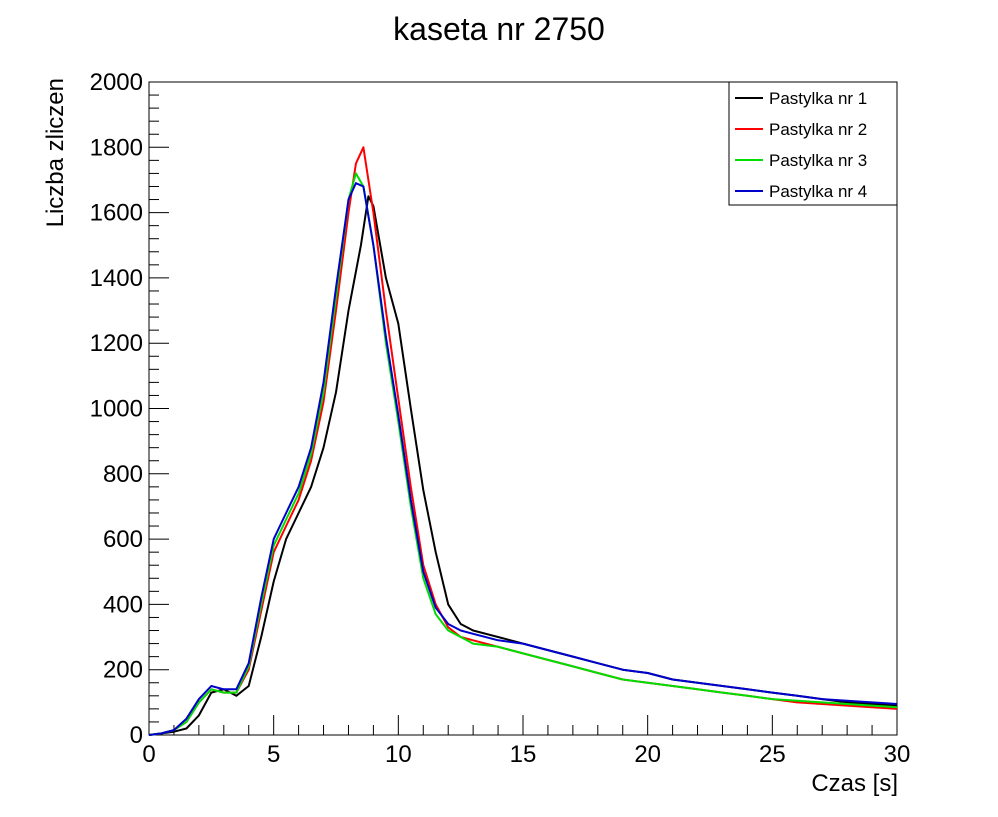 The width and height of the screenshot is (998, 817). I want to click on y-tick-label: 1800, so click(116, 147).